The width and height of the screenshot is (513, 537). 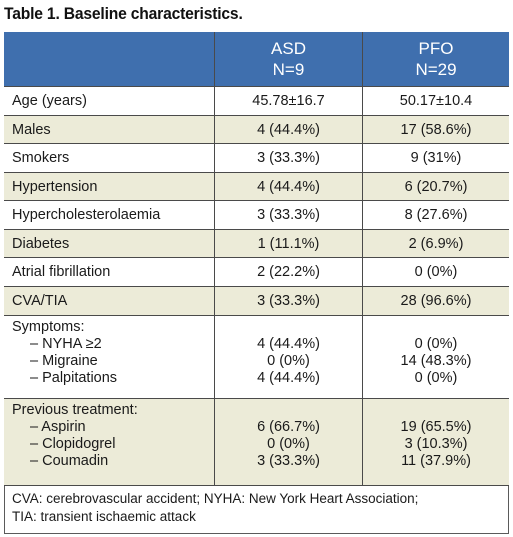 What do you see at coordinates (435, 59) in the screenshot?
I see `header-pfo: PFO N=29` at bounding box center [435, 59].